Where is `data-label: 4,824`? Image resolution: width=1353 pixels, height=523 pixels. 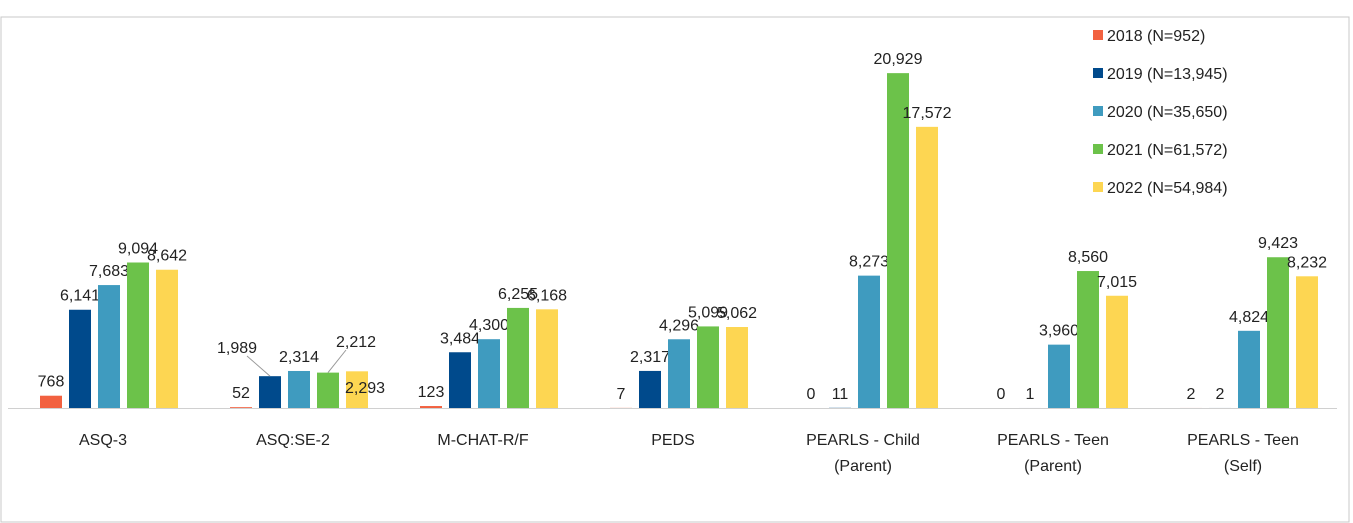 data-label: 4,824 is located at coordinates (1249, 317).